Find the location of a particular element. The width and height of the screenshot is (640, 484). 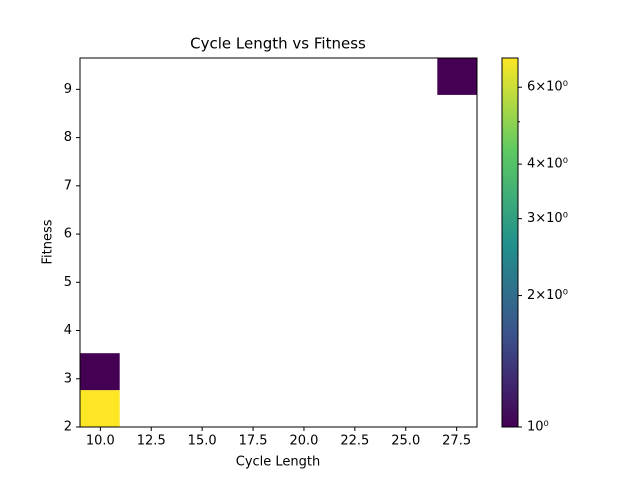

colorbar-tick-label: 3×10⁰ is located at coordinates (547, 218).